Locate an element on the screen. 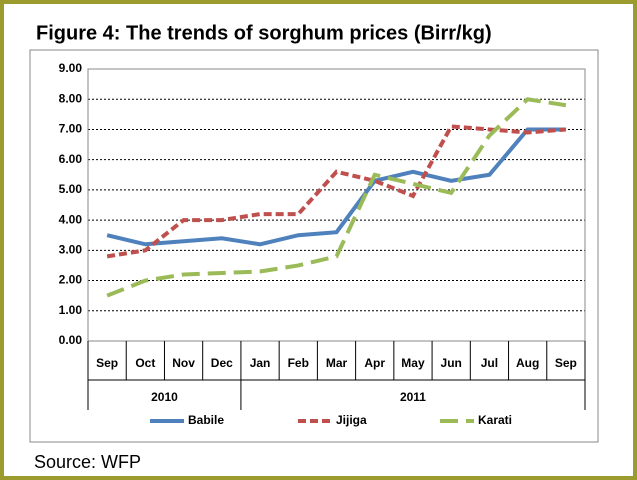 Image resolution: width=637 pixels, height=480 pixels. x-tick-label: Jun is located at coordinates (451, 363).